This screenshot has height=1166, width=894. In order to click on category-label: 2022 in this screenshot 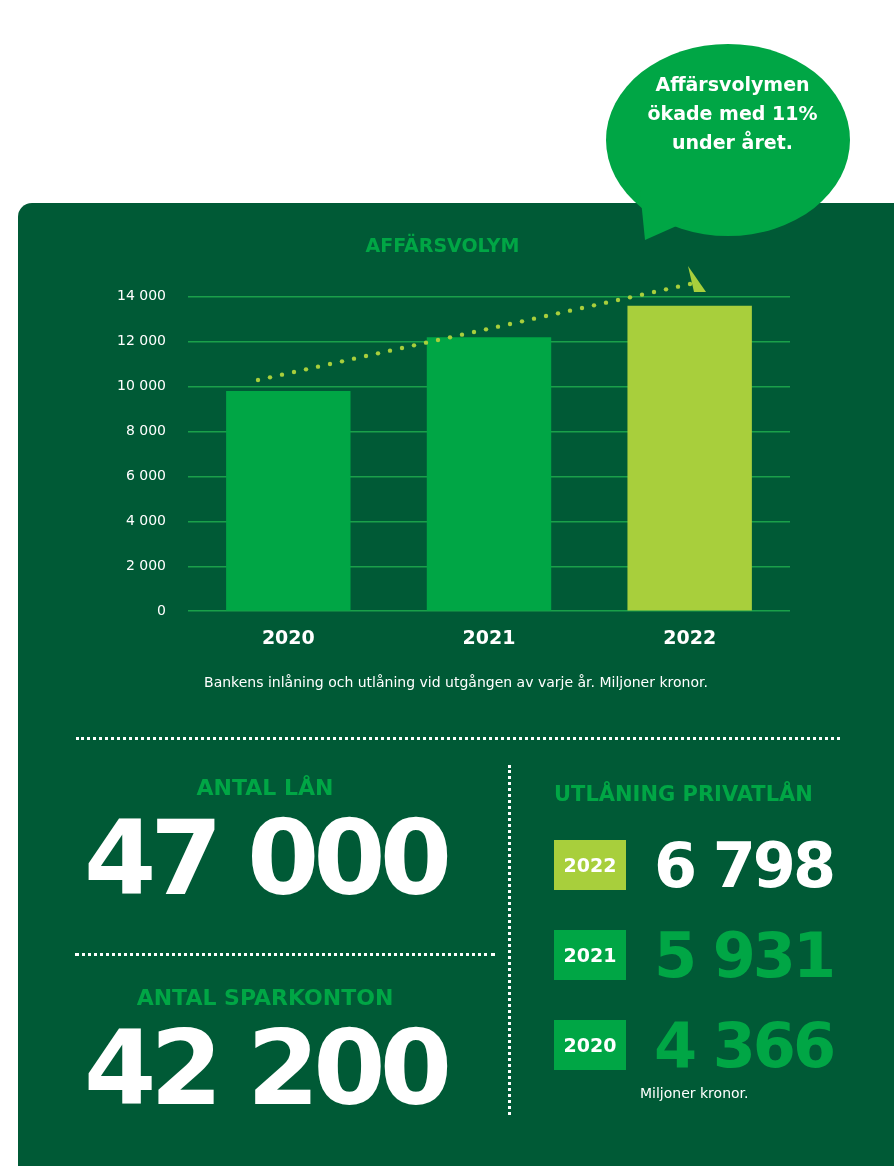, I will do `click(590, 865)`.